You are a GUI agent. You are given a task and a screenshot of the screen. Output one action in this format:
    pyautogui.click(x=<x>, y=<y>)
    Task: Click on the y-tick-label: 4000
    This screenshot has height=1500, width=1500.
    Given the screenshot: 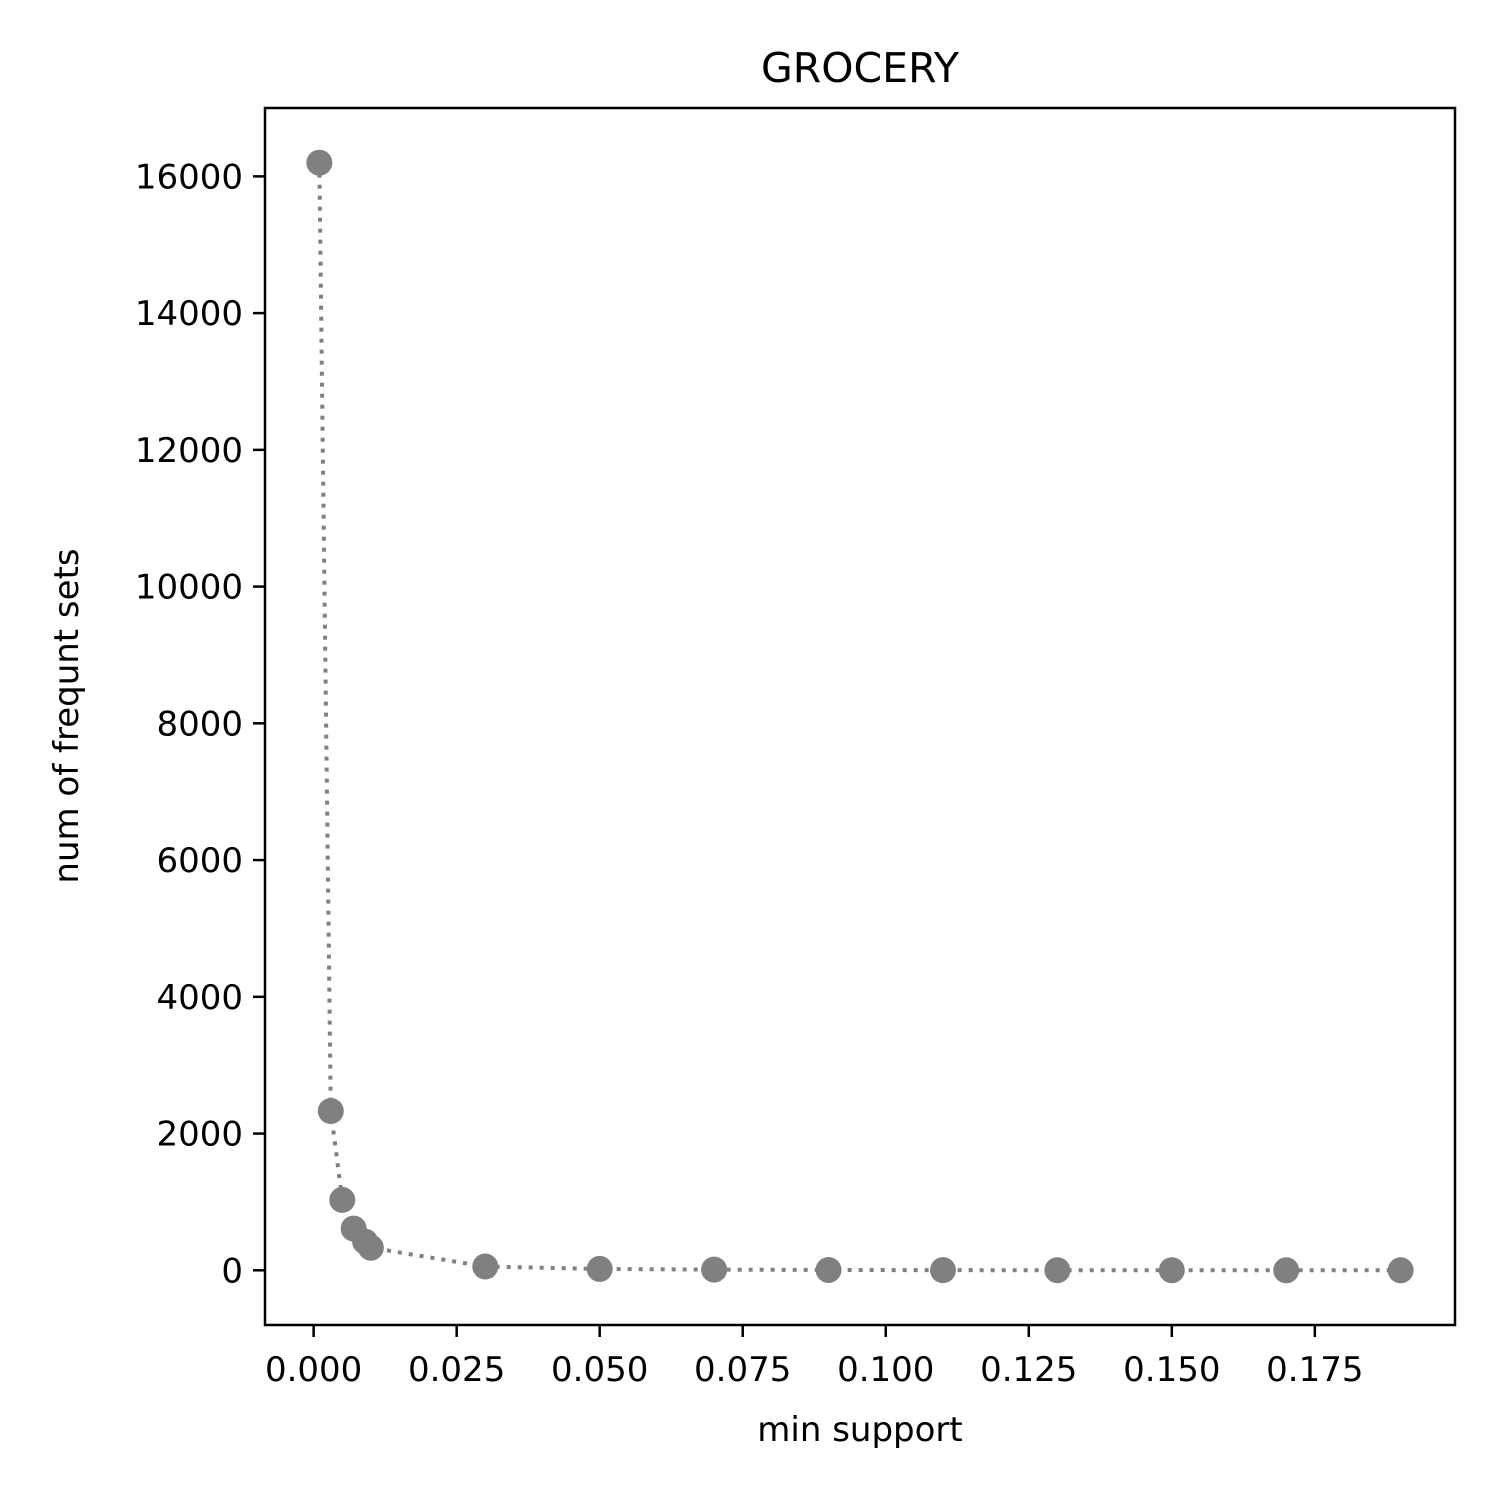 What is the action you would take?
    pyautogui.click(x=199, y=998)
    